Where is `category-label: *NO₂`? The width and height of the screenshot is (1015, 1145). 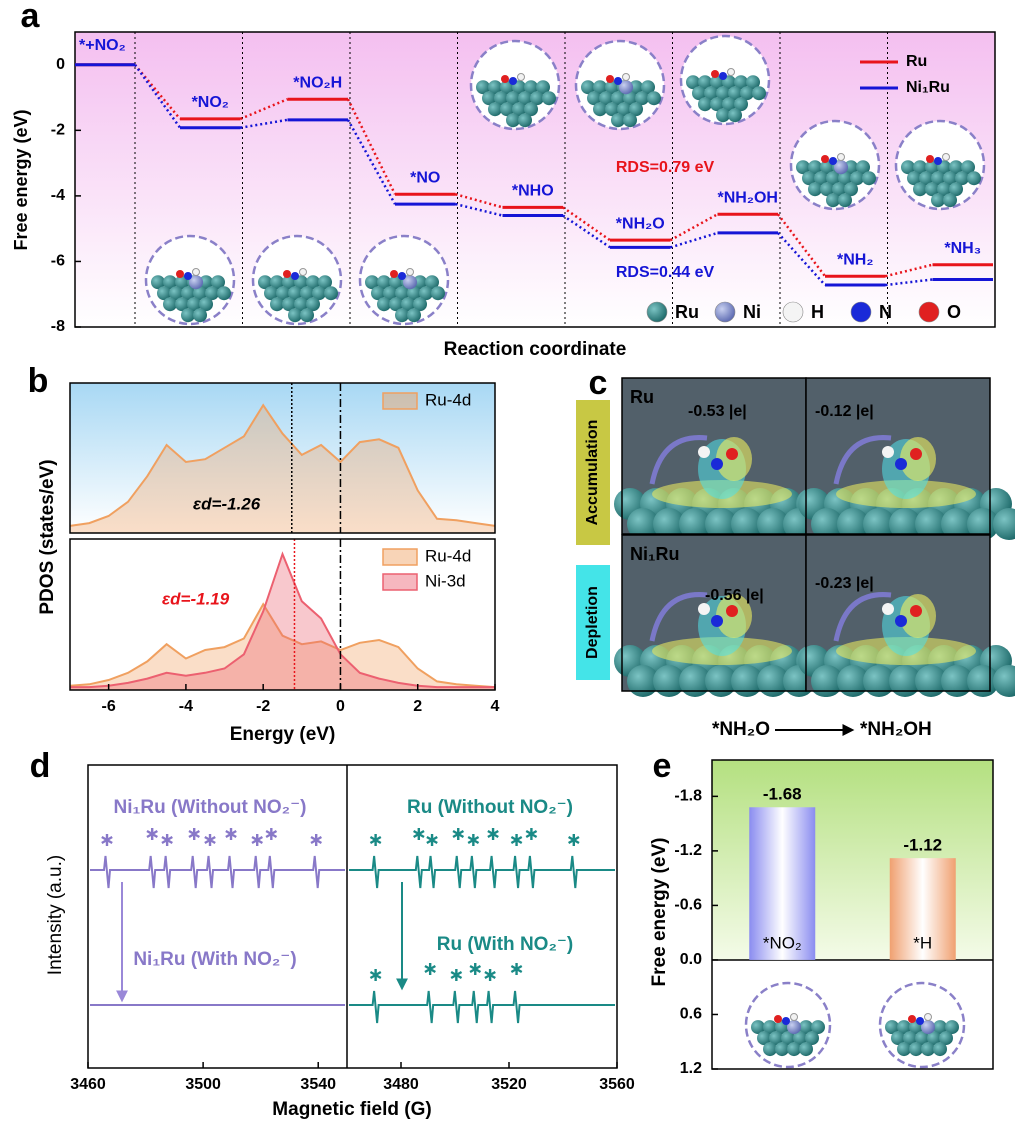
category-label: *NO₂ is located at coordinates (782, 942).